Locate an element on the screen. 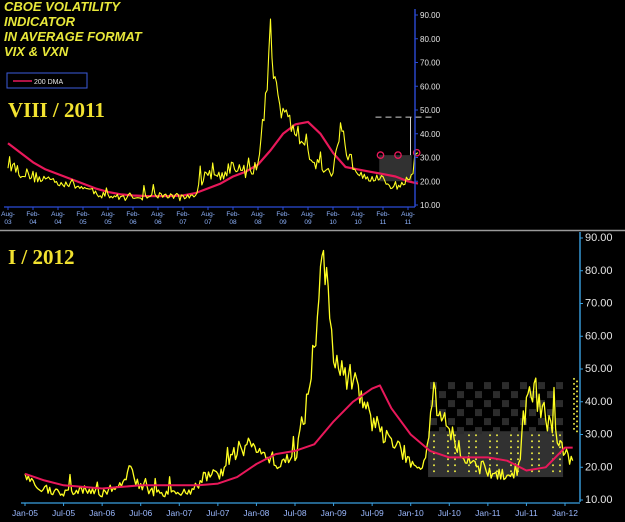 The image size is (625, 522). y-tick-label: 10.00 is located at coordinates (430, 205).